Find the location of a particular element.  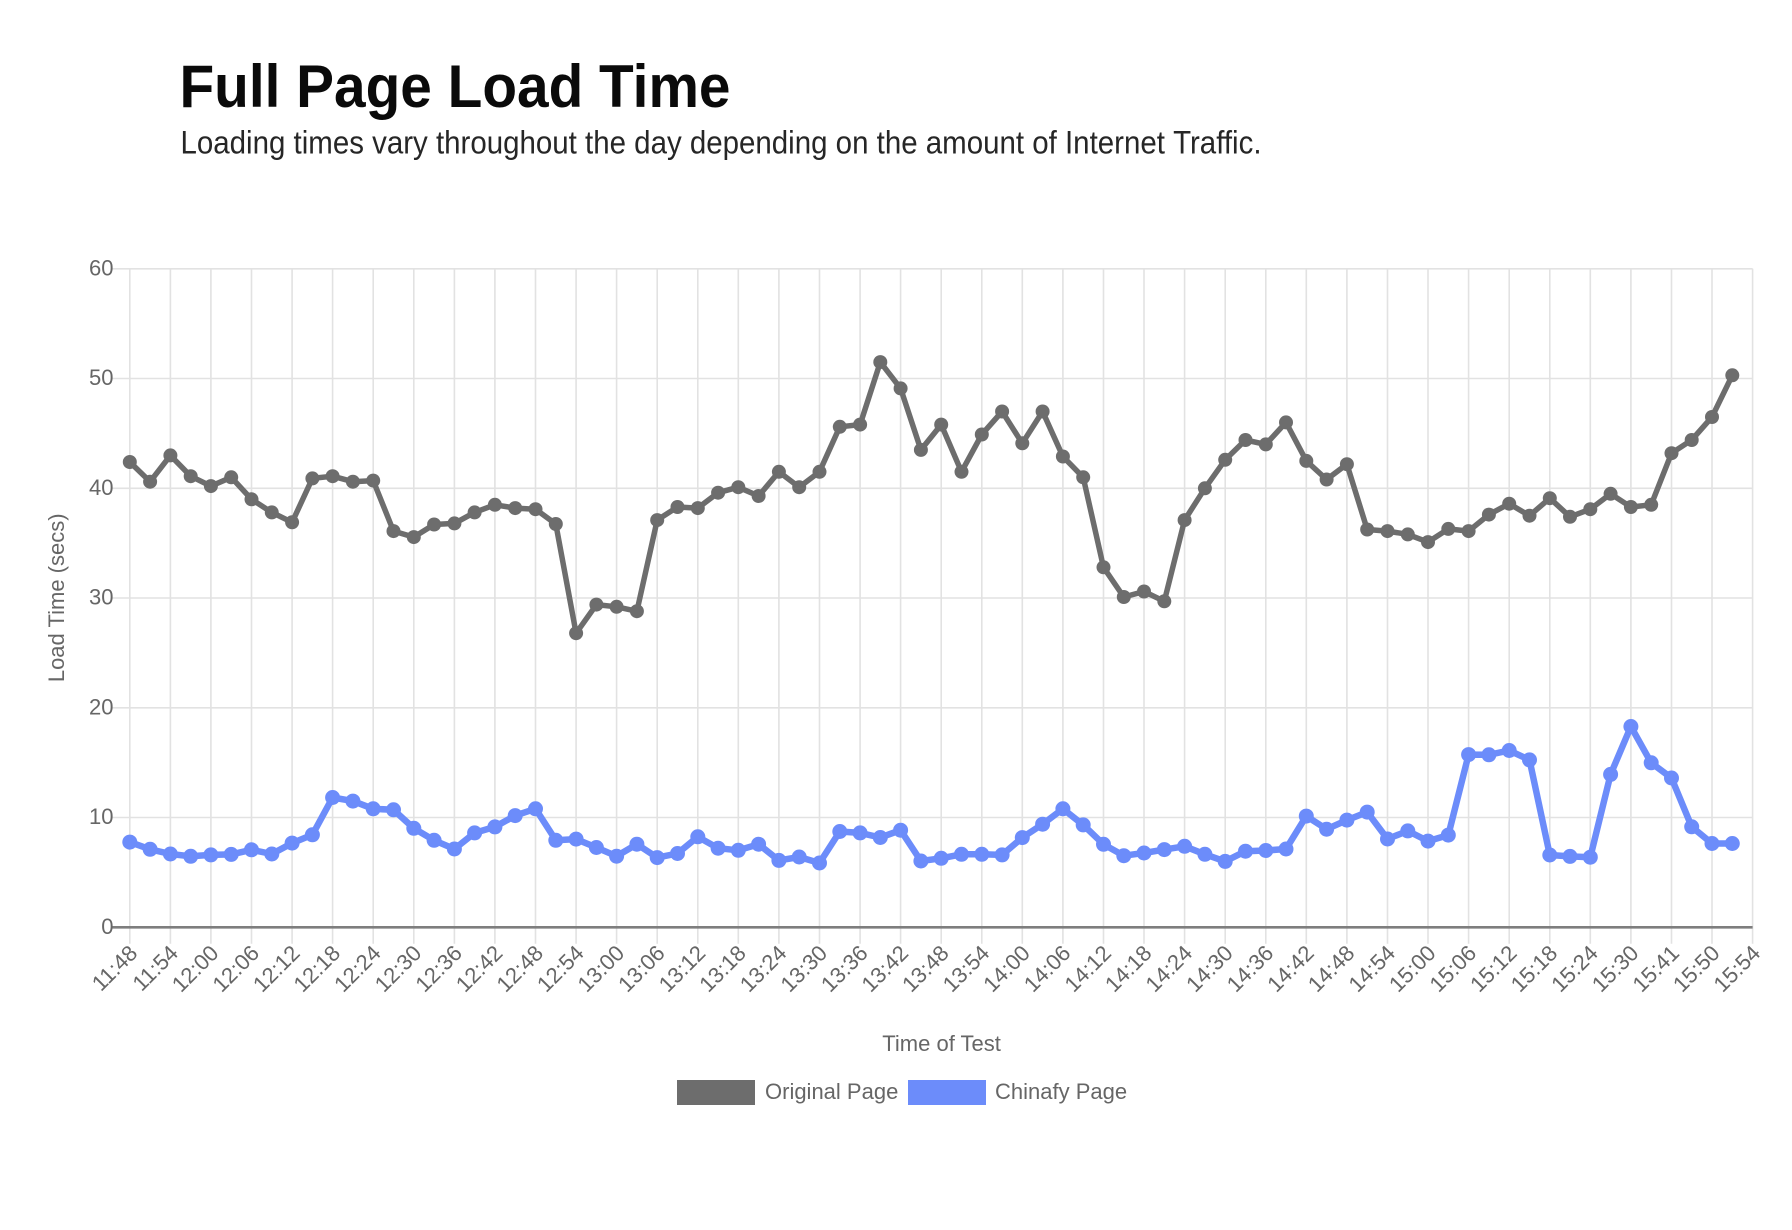

svg-text: 12:24 is located at coordinates (357, 968).